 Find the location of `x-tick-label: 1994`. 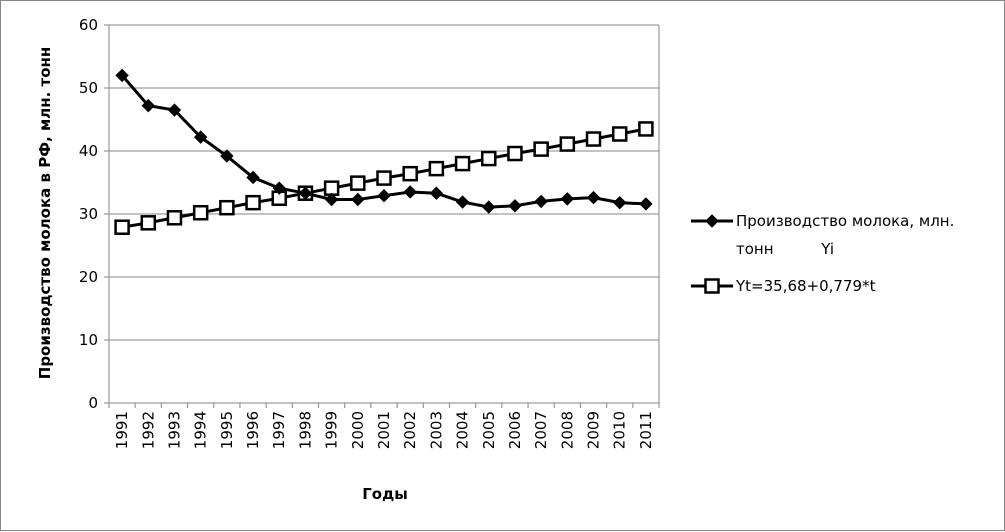

x-tick-label: 1994 is located at coordinates (201, 430).